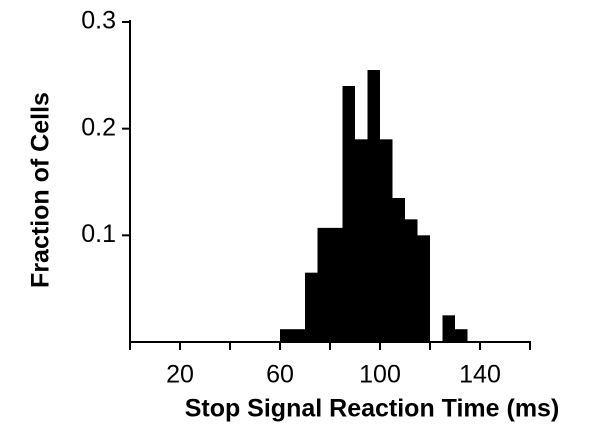 The image size is (594, 427). Describe the element at coordinates (98, 234) in the screenshot. I see `y-tick-label: 0.1` at that location.